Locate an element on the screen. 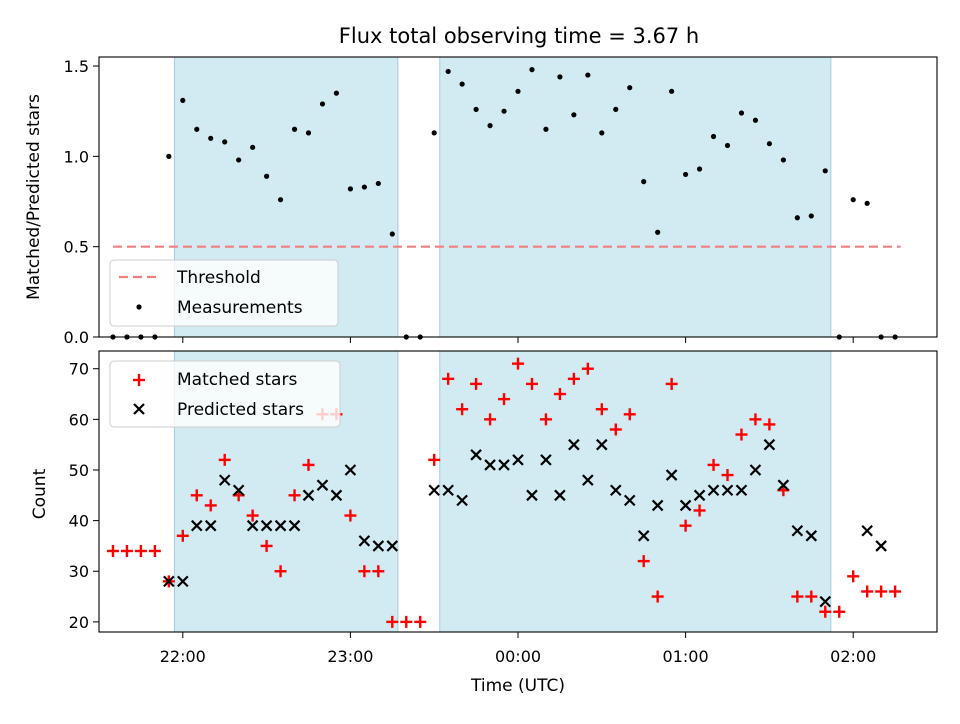 Image resolution: width=960 pixels, height=724 pixels. top-x-ticks is located at coordinates (518, 340).